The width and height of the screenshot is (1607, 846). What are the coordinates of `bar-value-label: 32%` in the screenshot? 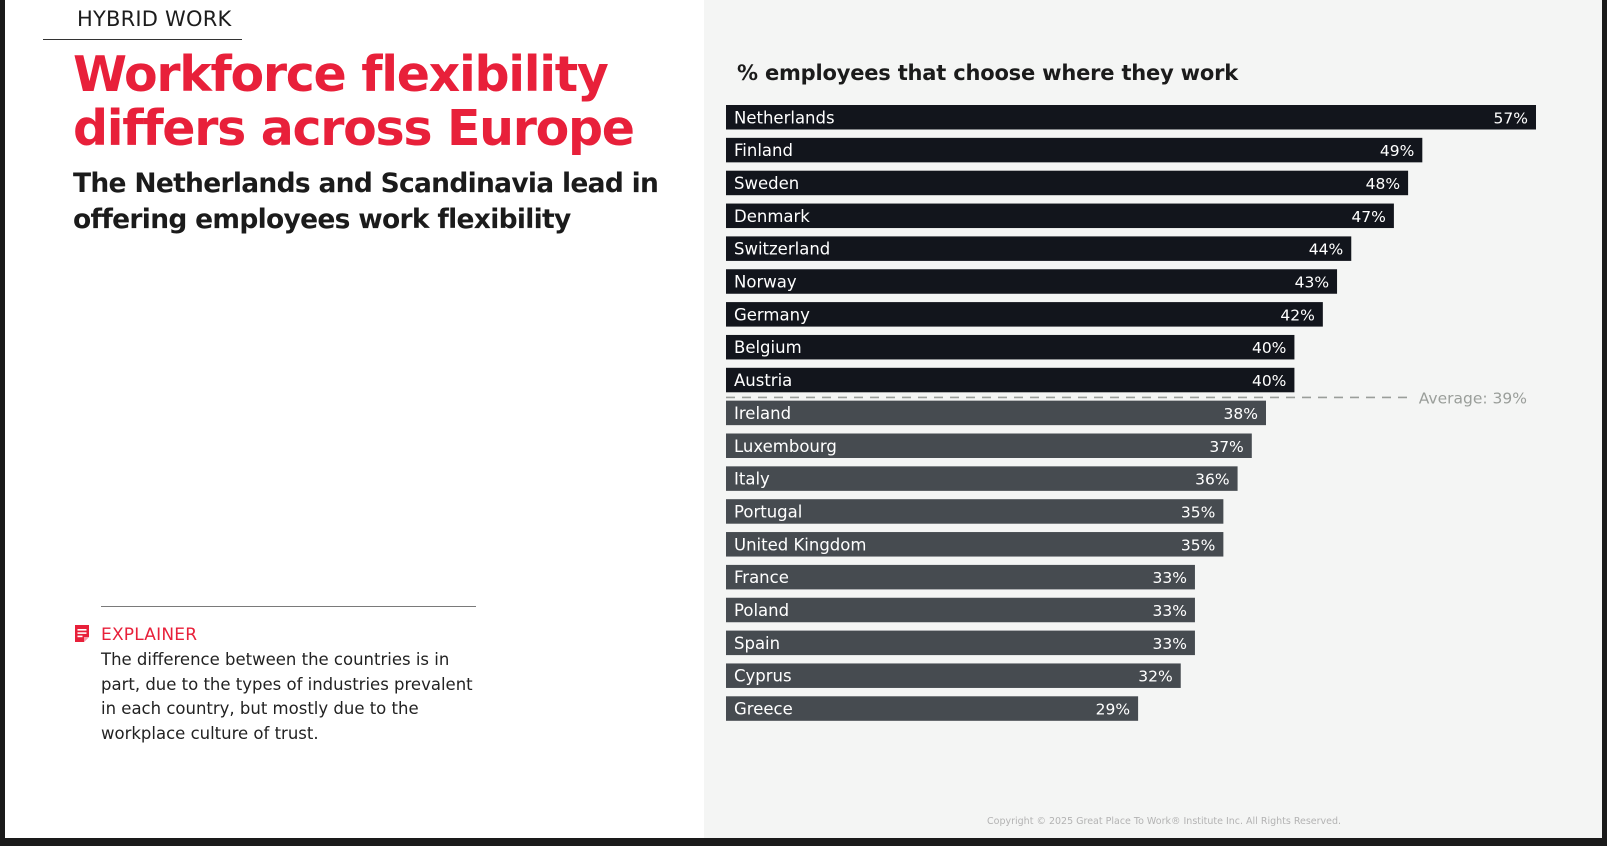 It's located at (1155, 677).